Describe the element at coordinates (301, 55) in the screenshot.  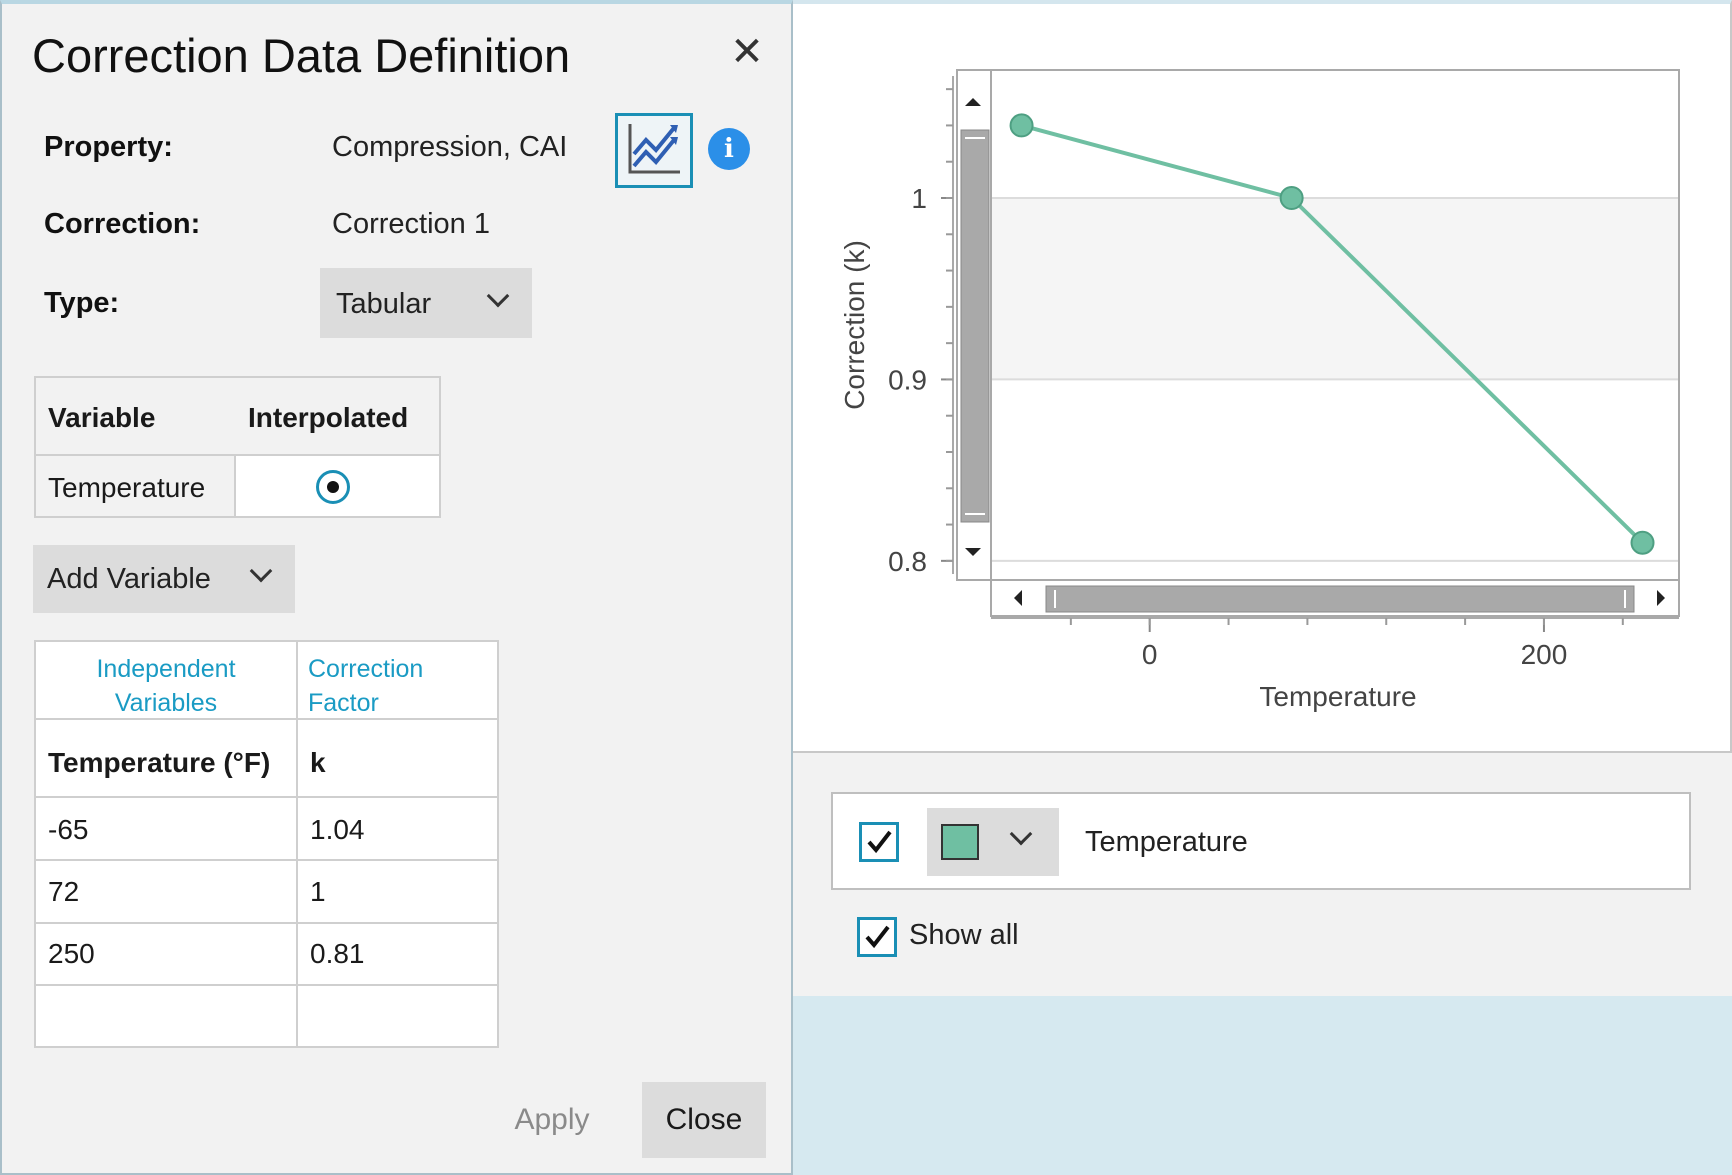
I see `dialog-title: Correction Data Definition` at that location.